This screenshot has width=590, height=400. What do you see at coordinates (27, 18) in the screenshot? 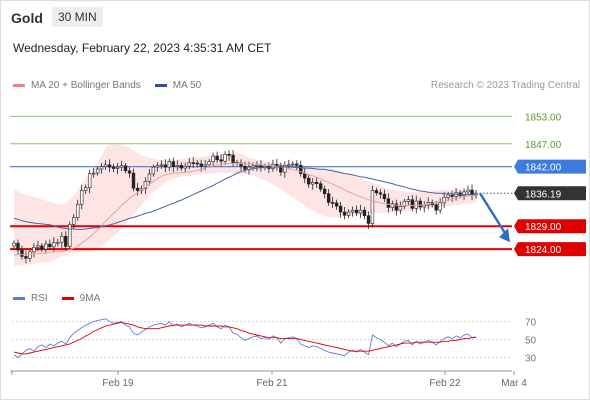
I see `symbol-title: Gold` at bounding box center [27, 18].